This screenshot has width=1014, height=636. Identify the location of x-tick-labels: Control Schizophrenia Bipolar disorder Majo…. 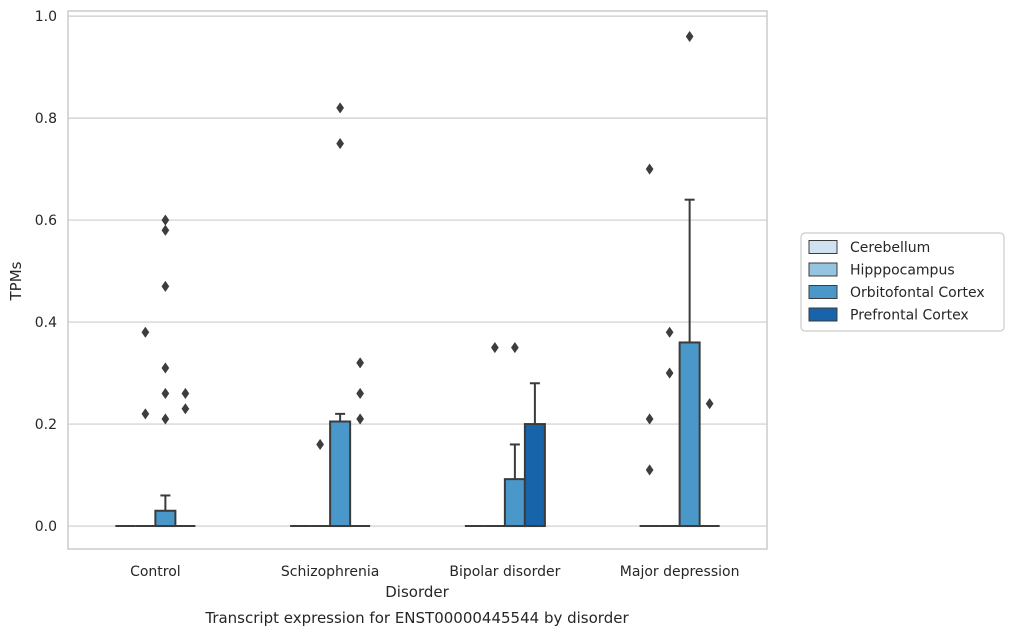
(434, 572).